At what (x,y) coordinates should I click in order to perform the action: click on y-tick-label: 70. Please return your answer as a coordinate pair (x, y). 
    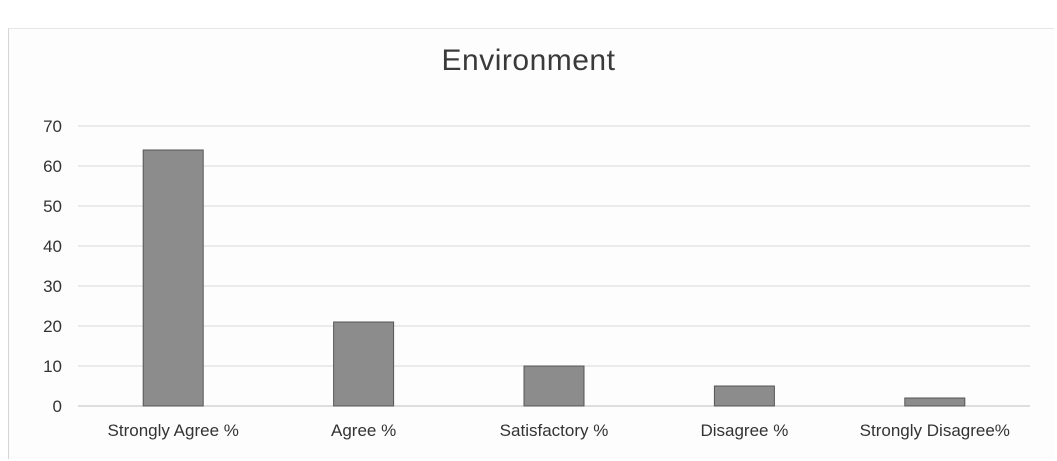
    Looking at the image, I should click on (52, 126).